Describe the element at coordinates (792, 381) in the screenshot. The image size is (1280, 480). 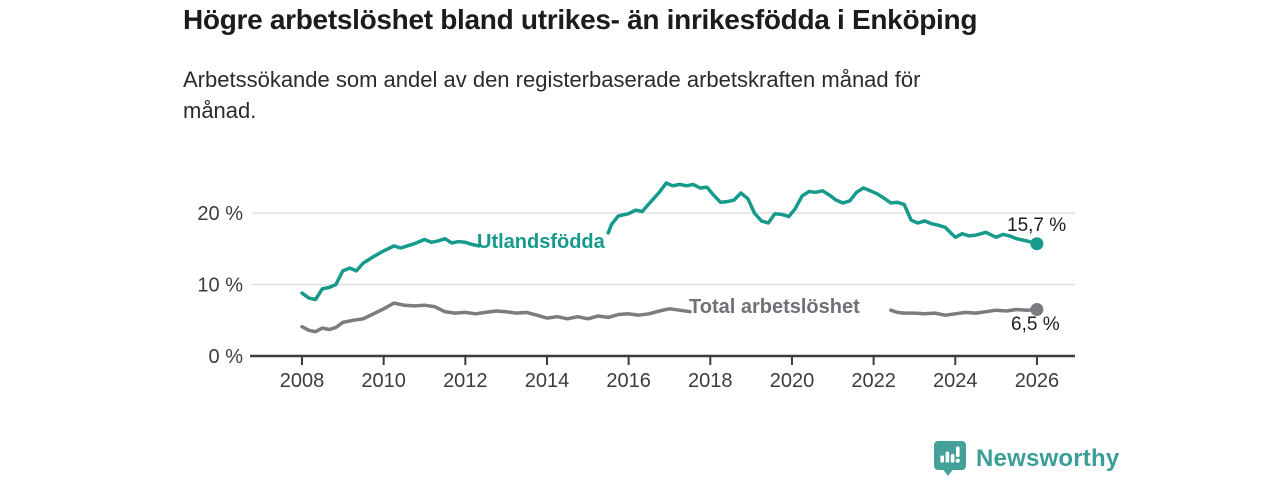
I see `x-tick-label: 2020` at that location.